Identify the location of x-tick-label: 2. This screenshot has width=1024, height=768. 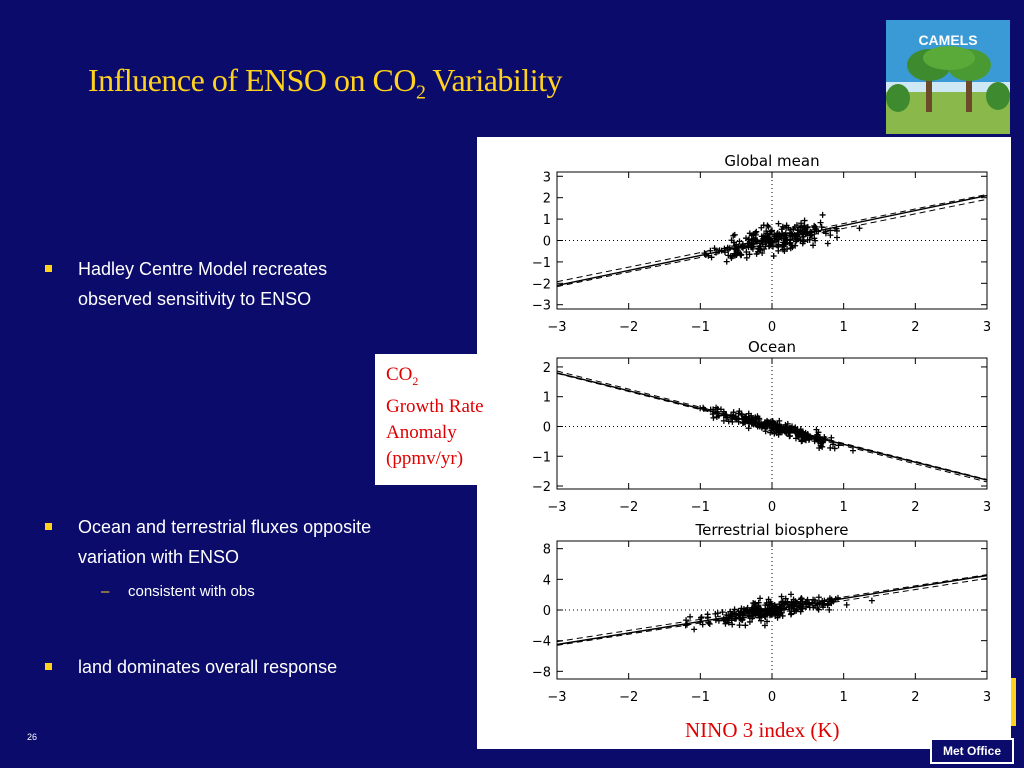
(915, 507).